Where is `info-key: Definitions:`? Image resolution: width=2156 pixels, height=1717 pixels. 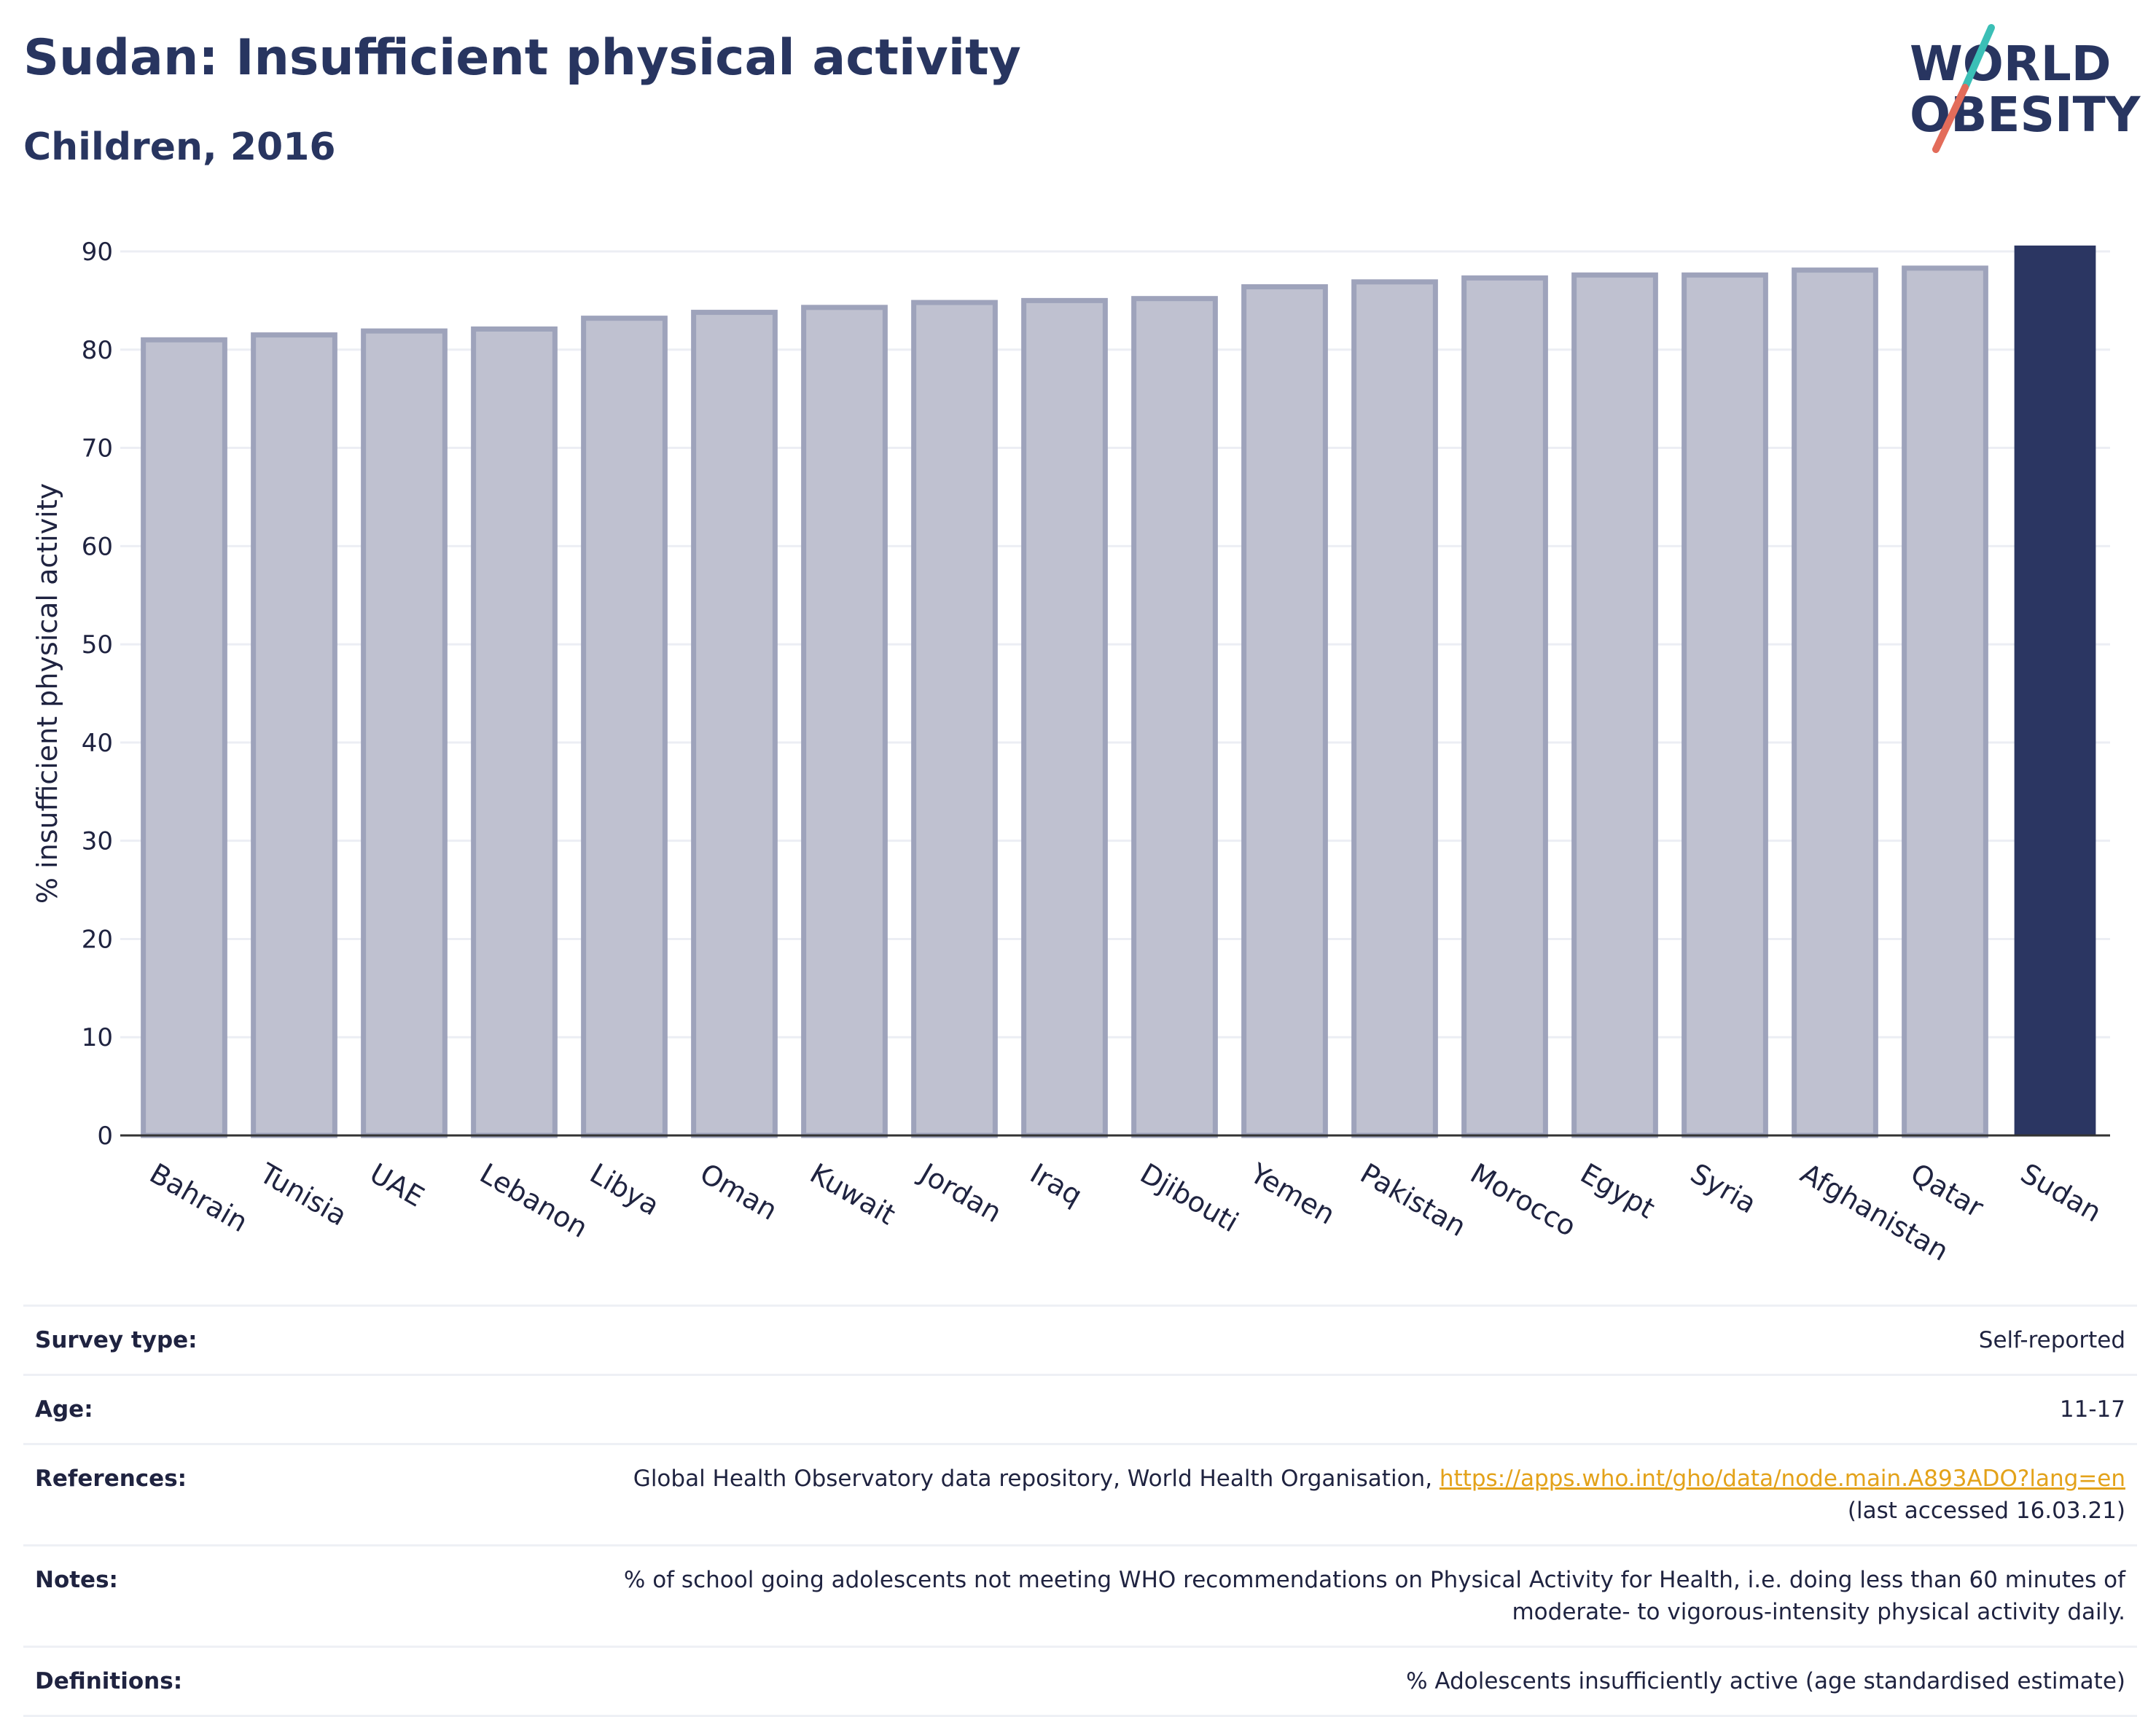
info-key: Definitions: is located at coordinates (210, 1681).